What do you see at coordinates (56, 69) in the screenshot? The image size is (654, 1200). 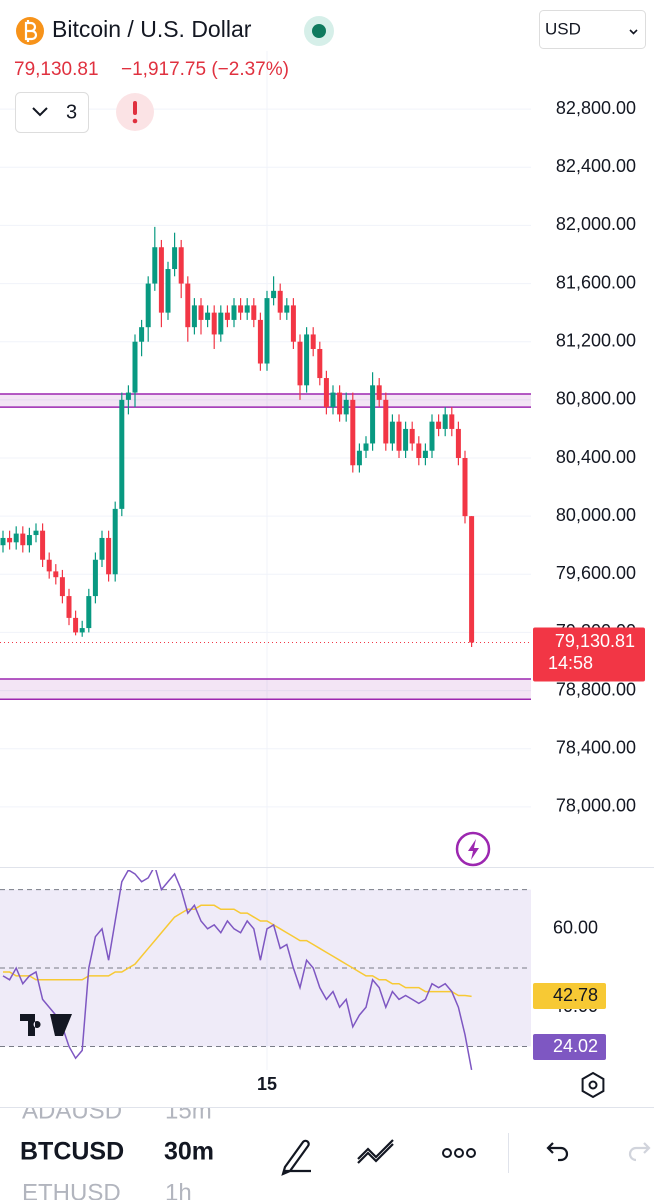 I see `last-price: 79,130.81` at bounding box center [56, 69].